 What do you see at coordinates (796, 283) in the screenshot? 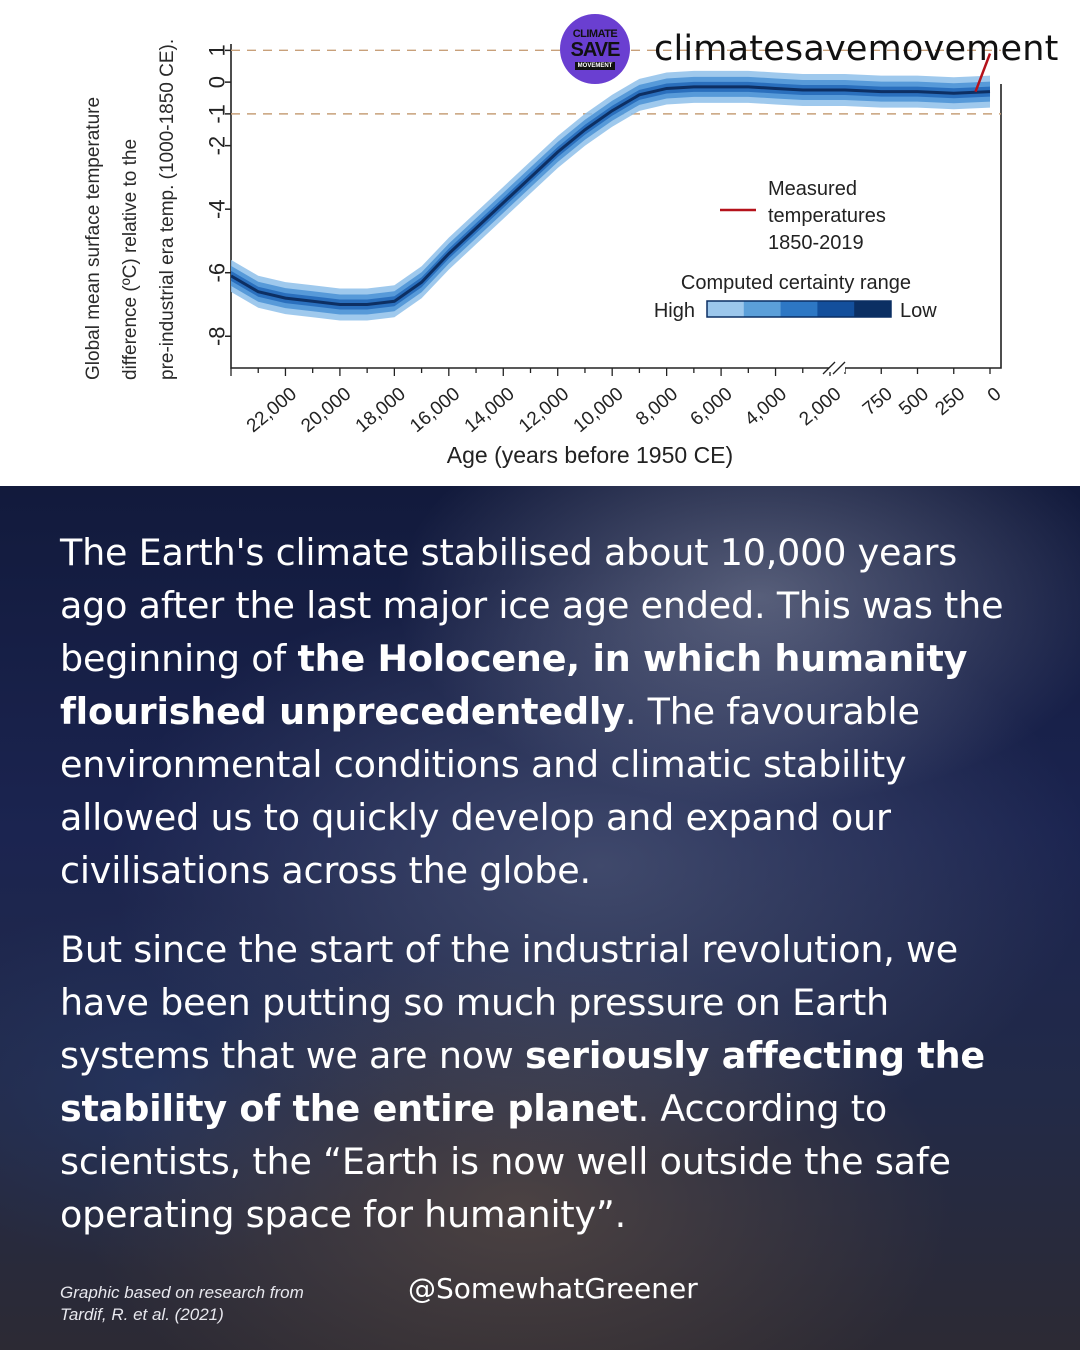
I see `legend-range-title: Computed certainty range` at bounding box center [796, 283].